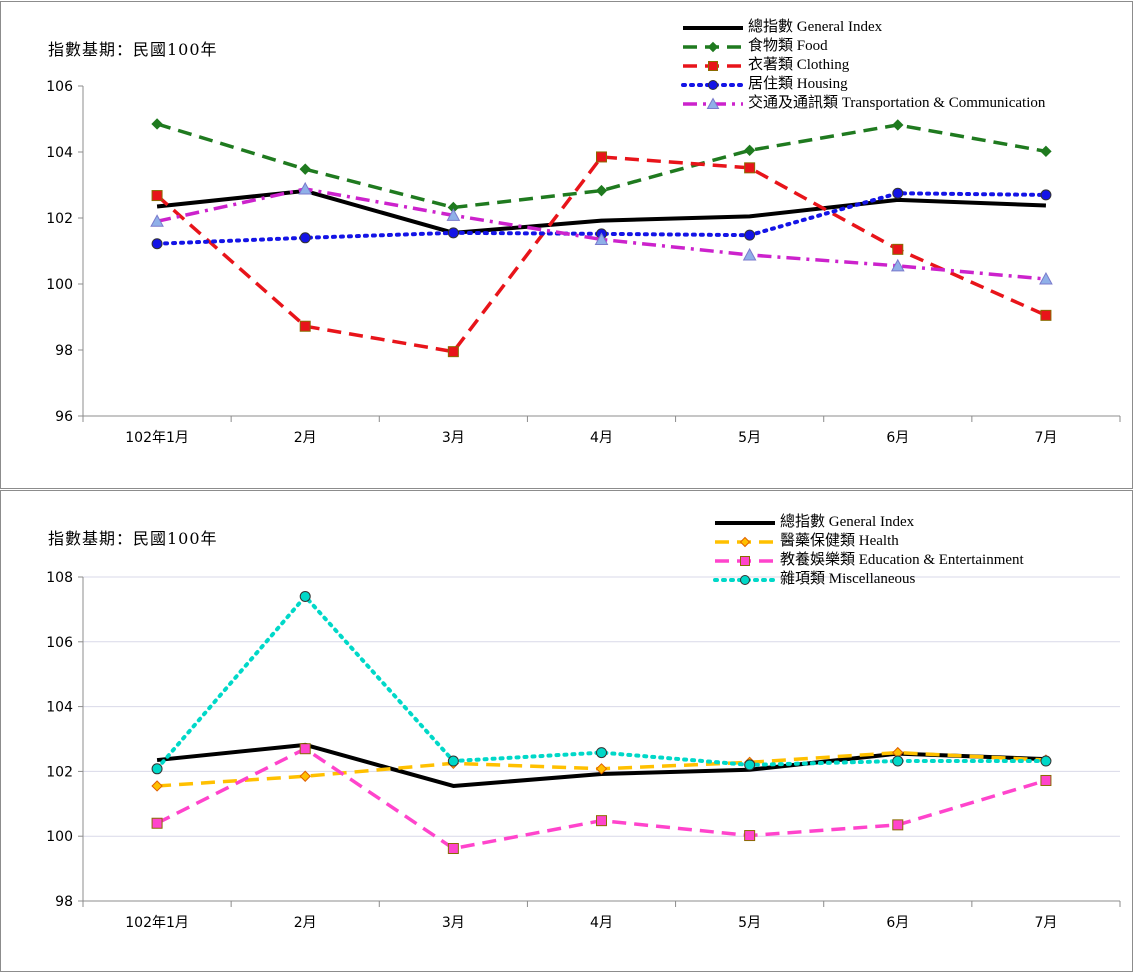  Describe the element at coordinates (788, 46) in the screenshot. I see `legend-label: 食物類 Food` at that location.